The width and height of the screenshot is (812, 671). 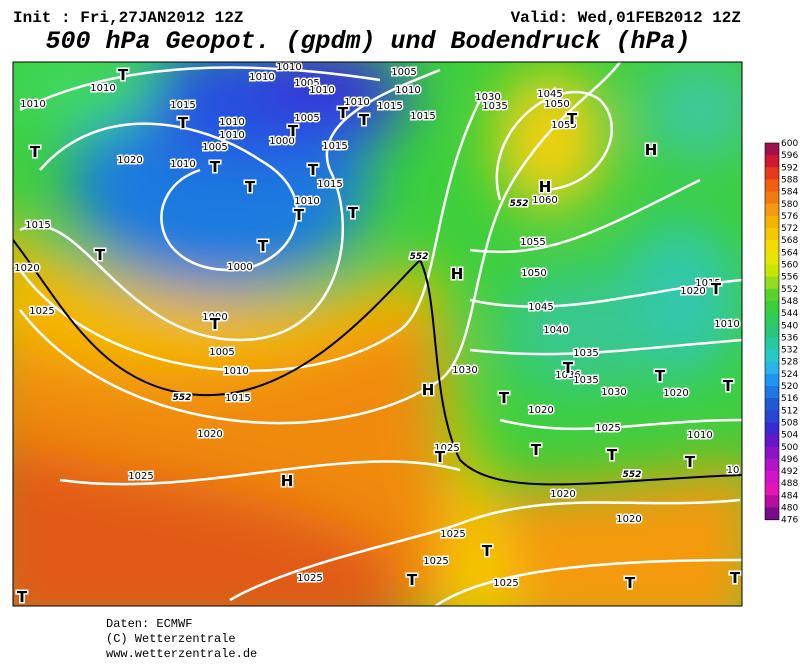 I want to click on colorbar-tick-label: 508, so click(x=789, y=423).